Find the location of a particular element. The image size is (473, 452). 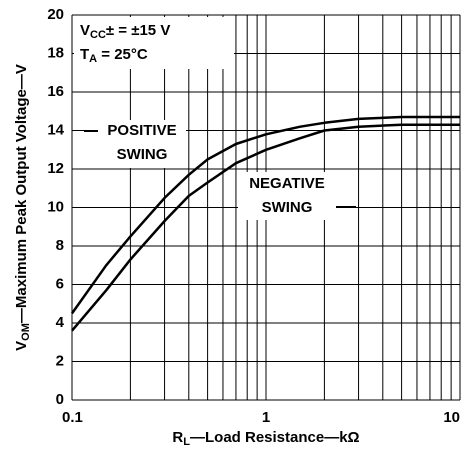

annotation-part: = 25°C is located at coordinates (122, 54).